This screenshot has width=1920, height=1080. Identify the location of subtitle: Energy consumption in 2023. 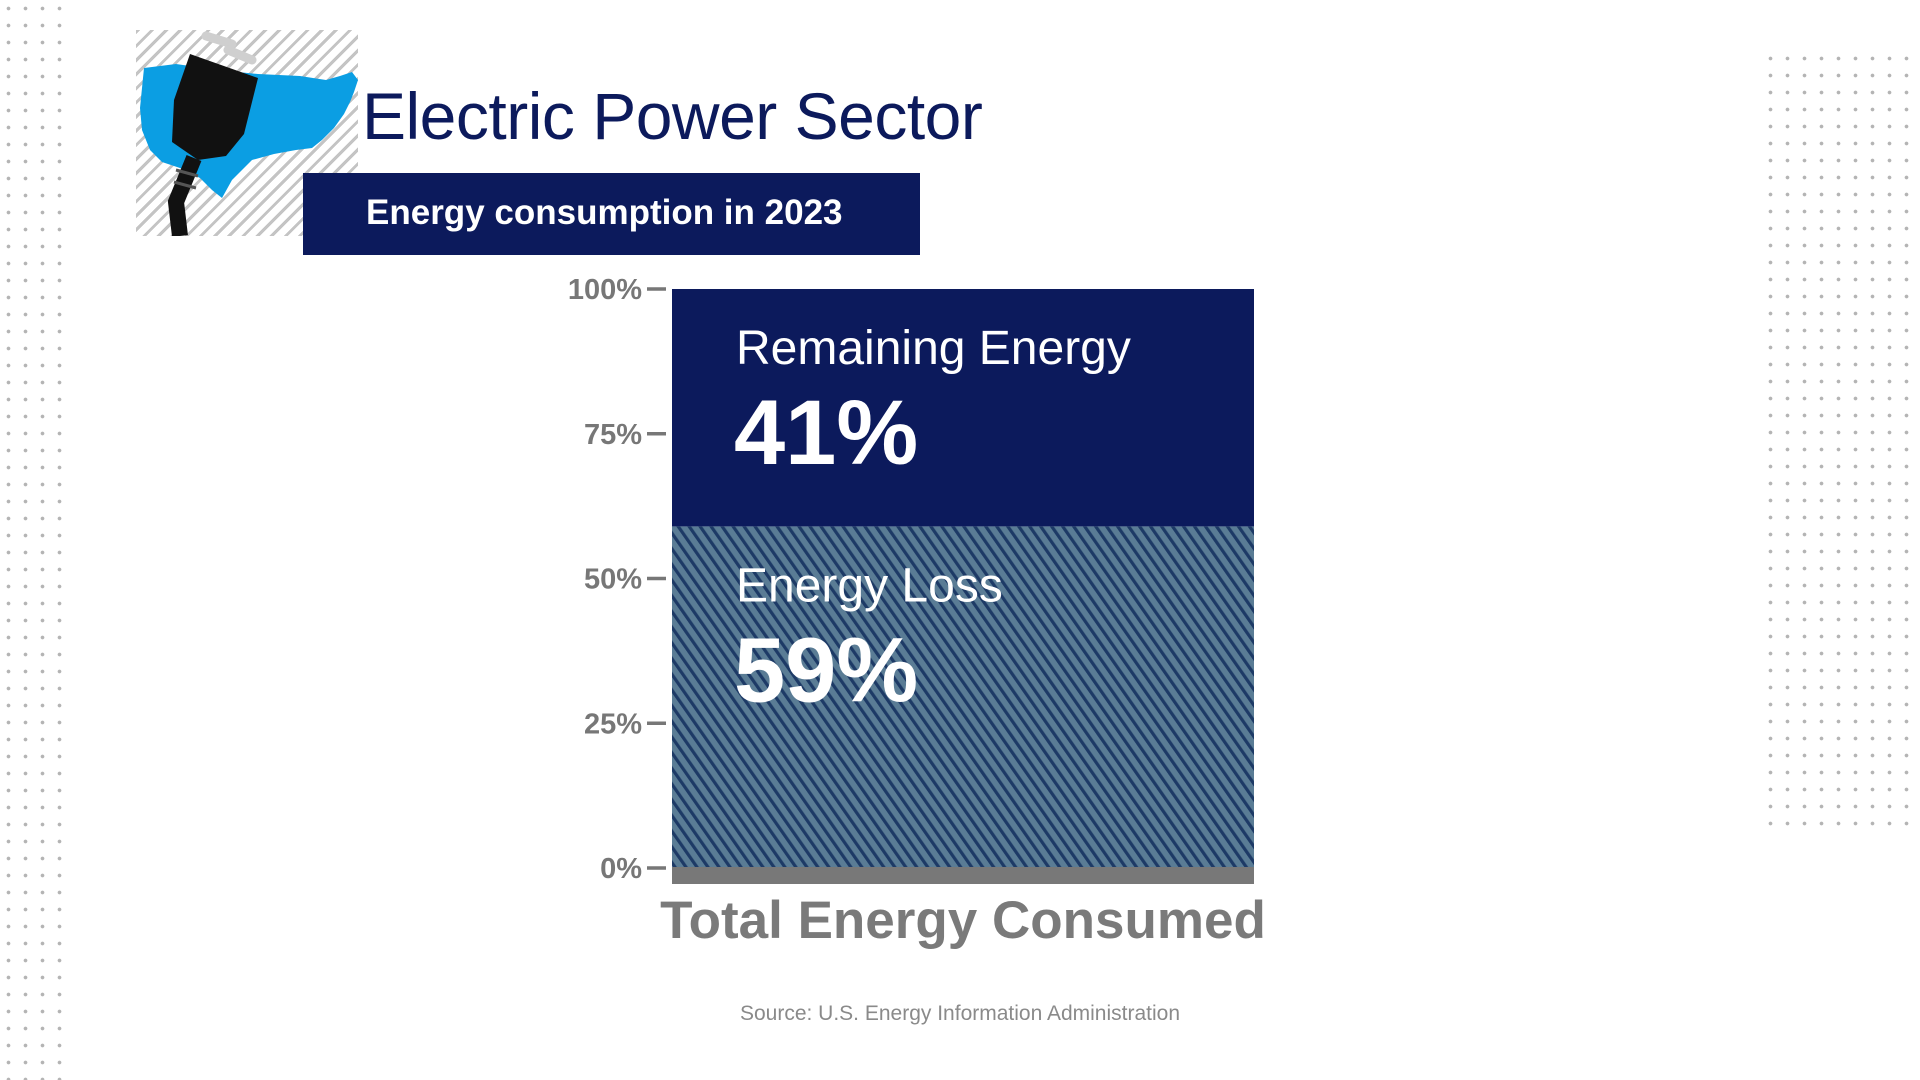
(604, 212).